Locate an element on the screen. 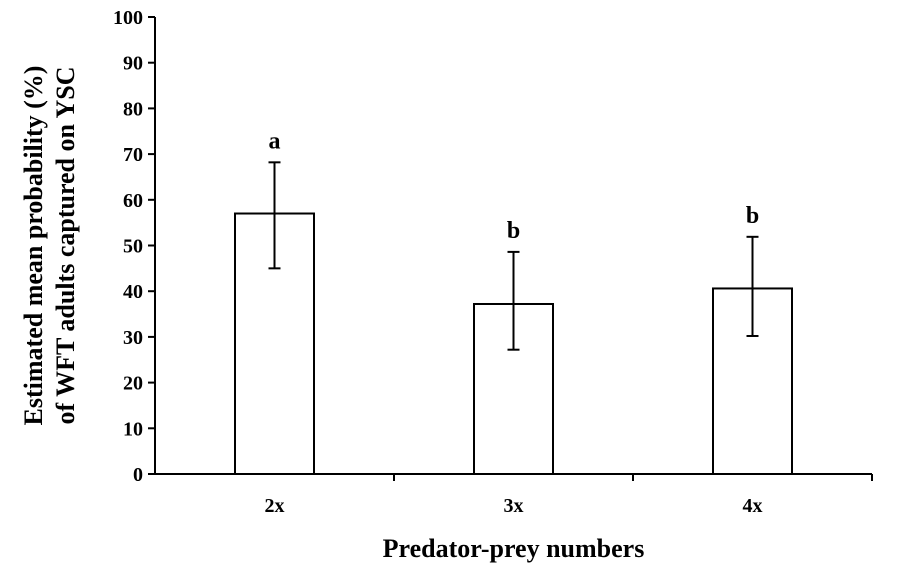  x-axis-ticks: 2x 3x 4x is located at coordinates (569, 495).